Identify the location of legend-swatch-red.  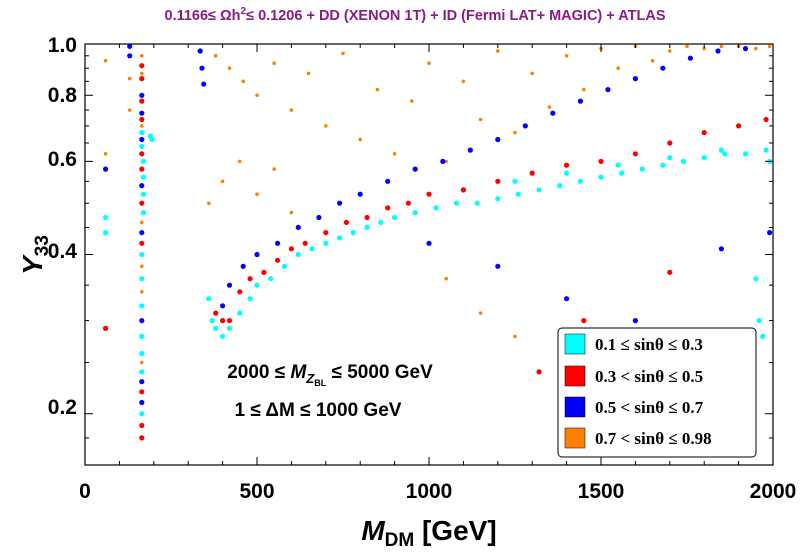
(575, 376).